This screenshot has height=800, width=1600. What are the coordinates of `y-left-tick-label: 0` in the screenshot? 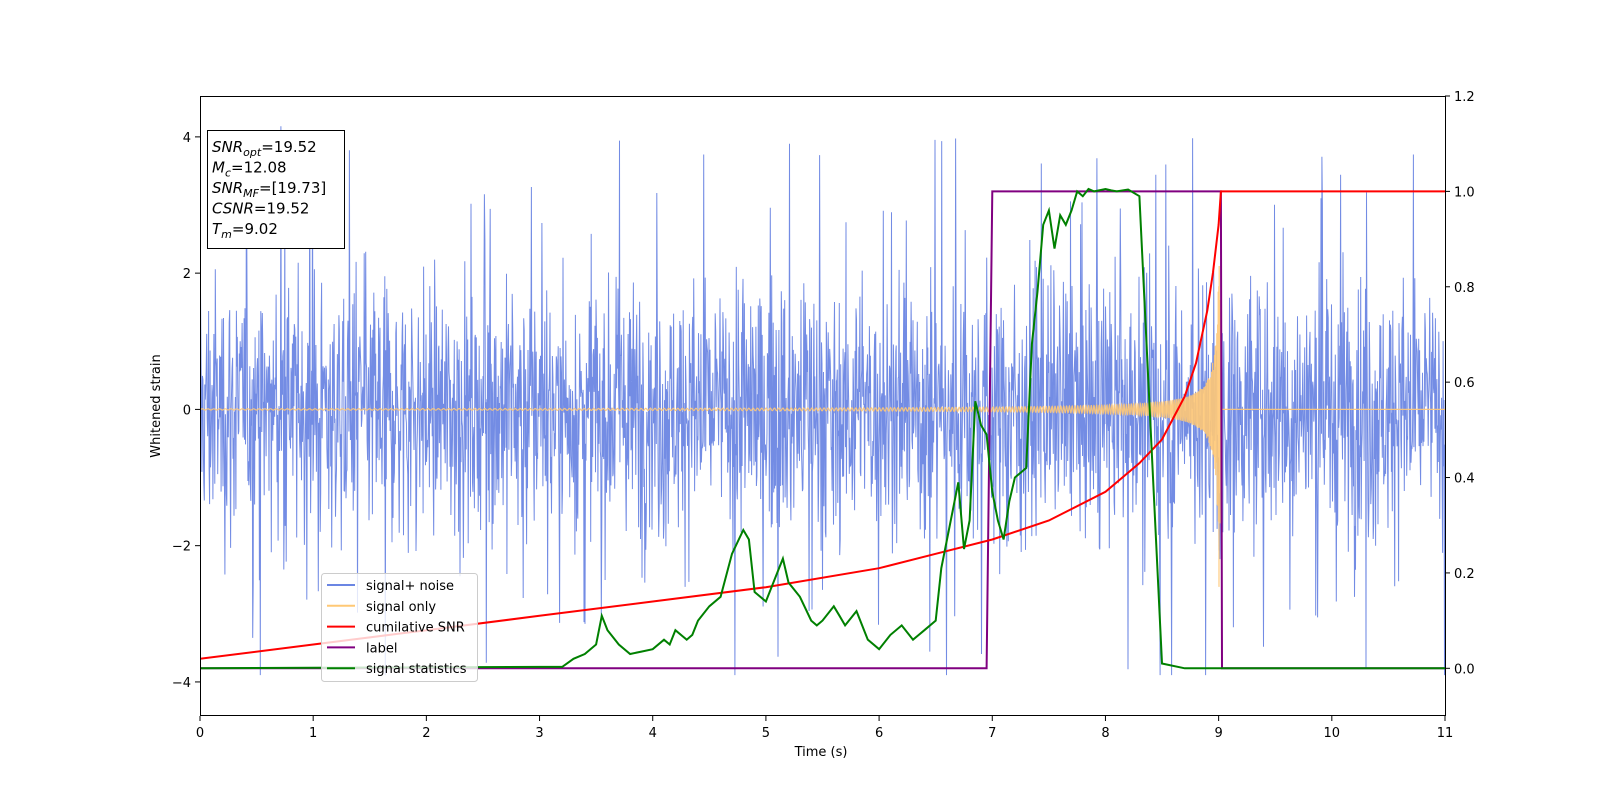 It's located at (187, 410).